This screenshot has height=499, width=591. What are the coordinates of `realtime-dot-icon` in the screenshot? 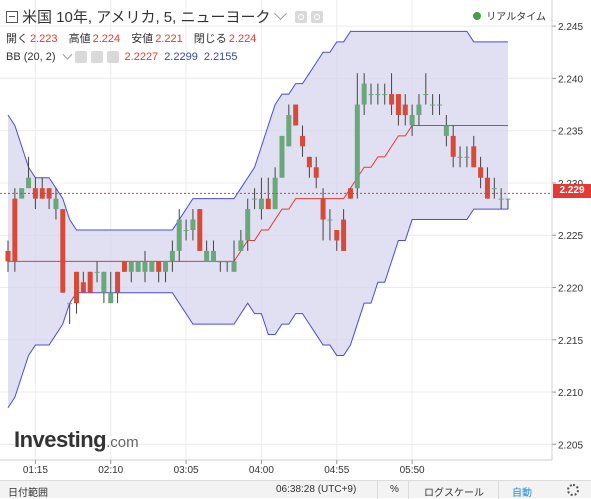 It's located at (477, 15).